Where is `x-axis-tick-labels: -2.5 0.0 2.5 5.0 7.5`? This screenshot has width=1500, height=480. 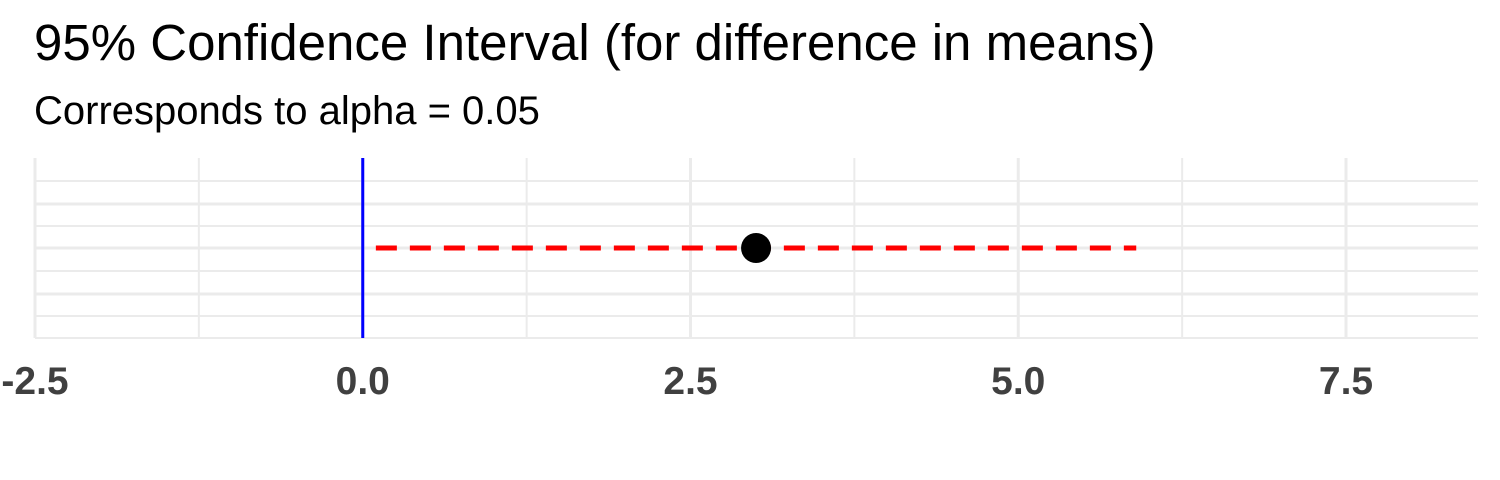 x-axis-tick-labels: -2.5 0.0 2.5 5.0 7.5 is located at coordinates (687, 381).